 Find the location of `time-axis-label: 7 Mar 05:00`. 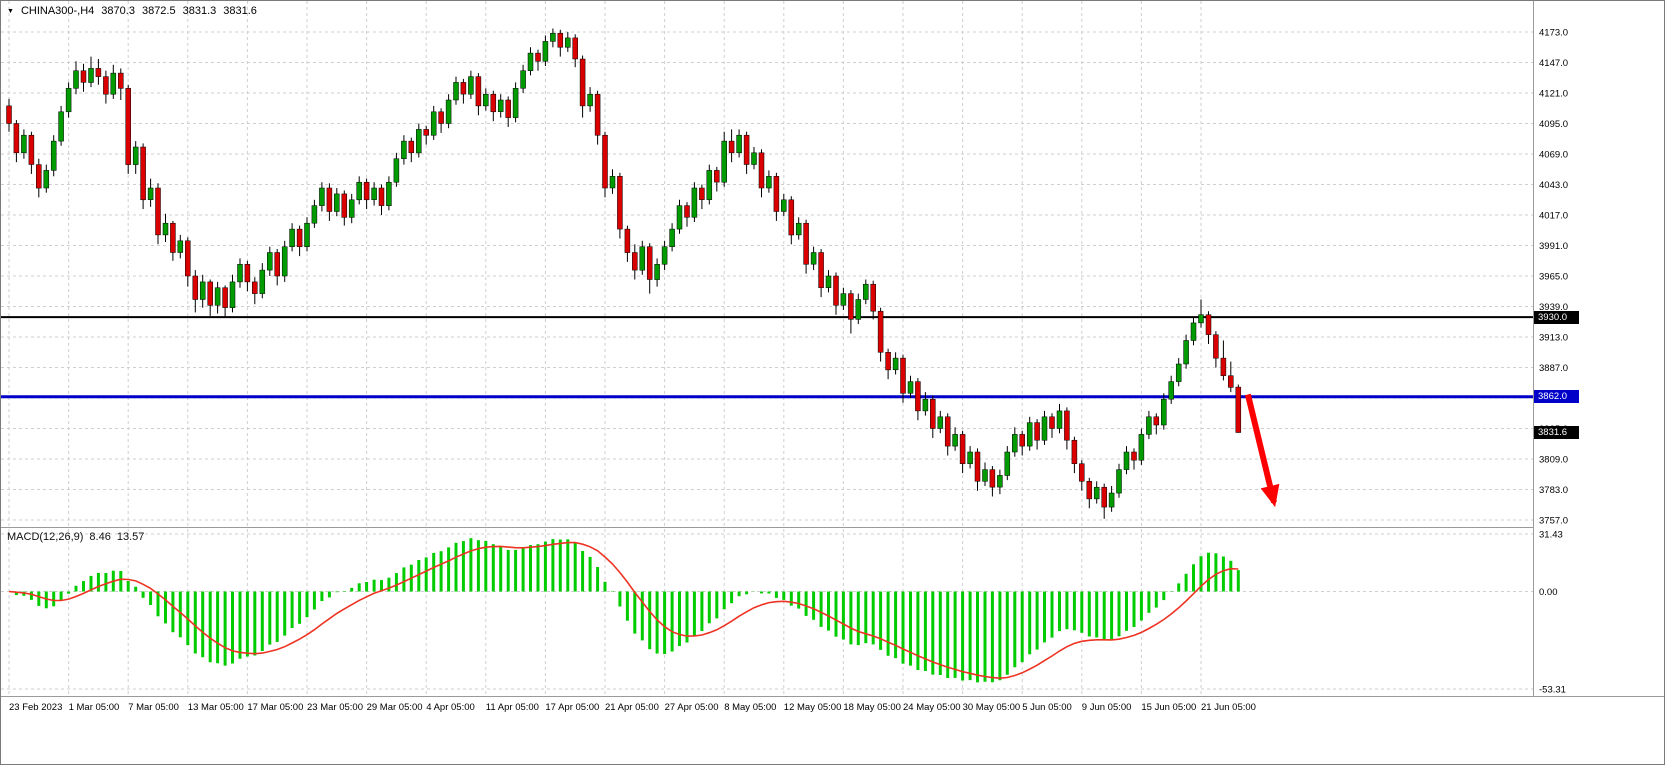

time-axis-label: 7 Mar 05:00 is located at coordinates (153, 707).